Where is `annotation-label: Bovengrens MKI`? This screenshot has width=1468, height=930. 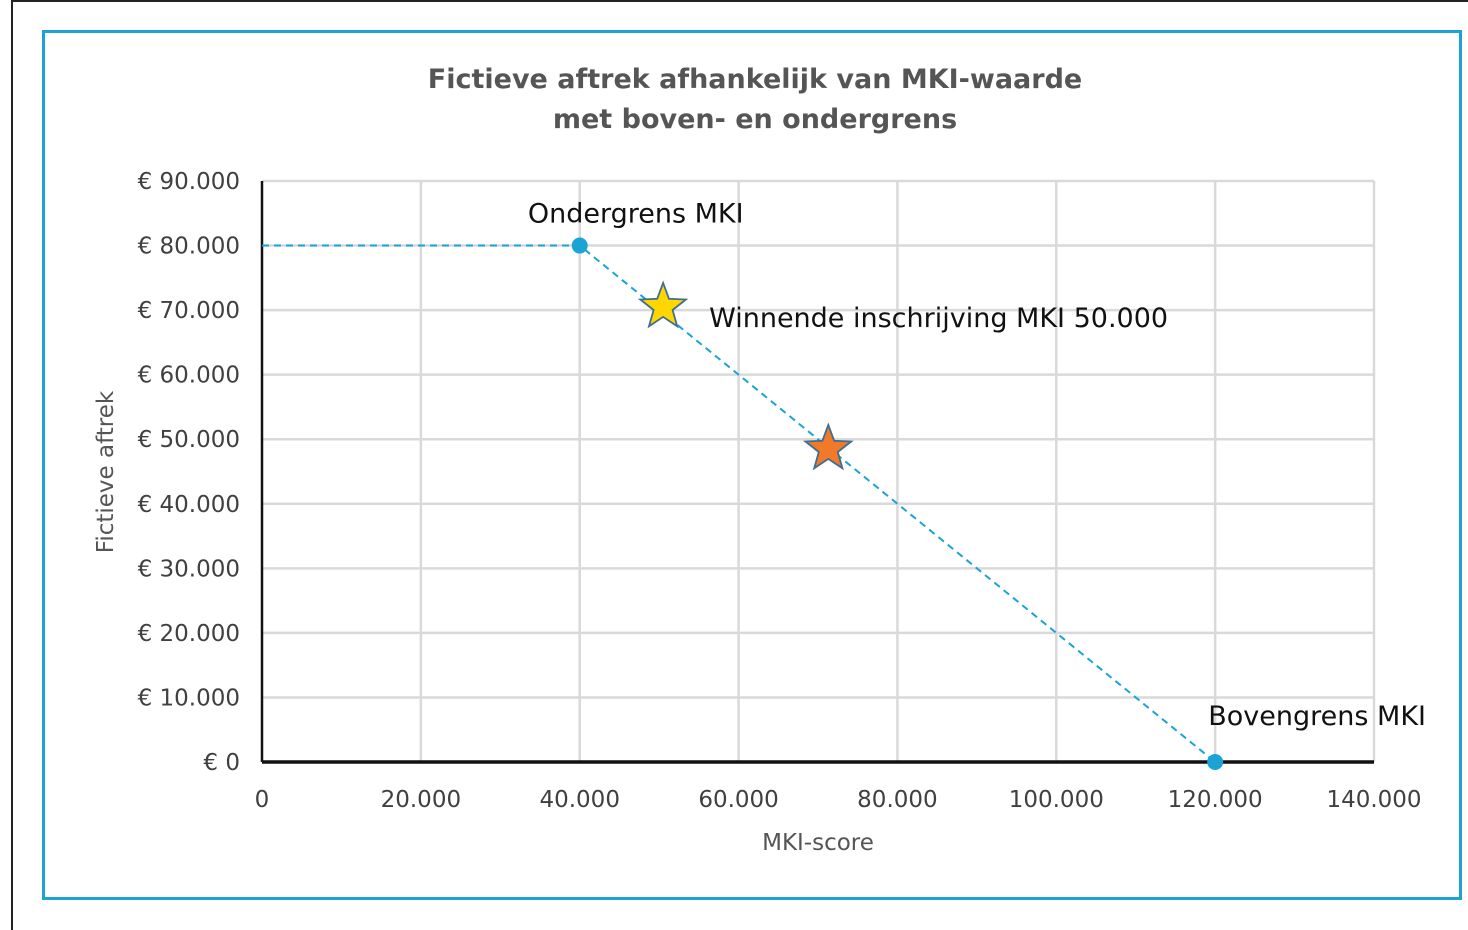
annotation-label: Bovengrens MKI is located at coordinates (1317, 716).